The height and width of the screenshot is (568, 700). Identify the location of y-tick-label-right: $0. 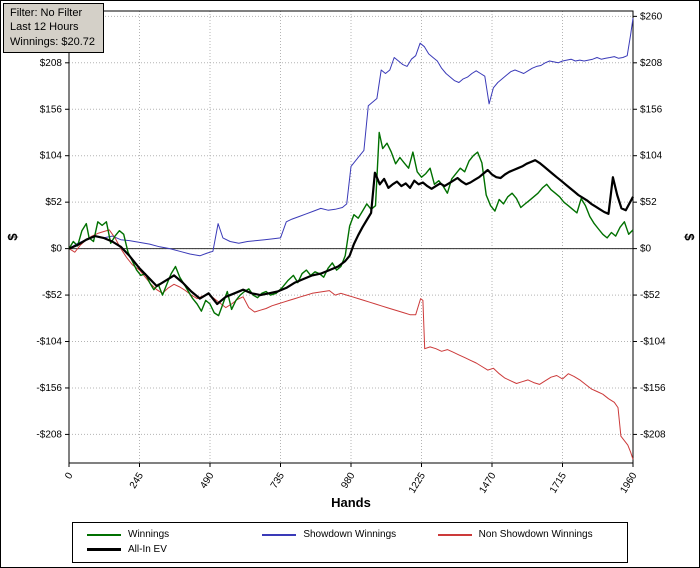
(646, 249).